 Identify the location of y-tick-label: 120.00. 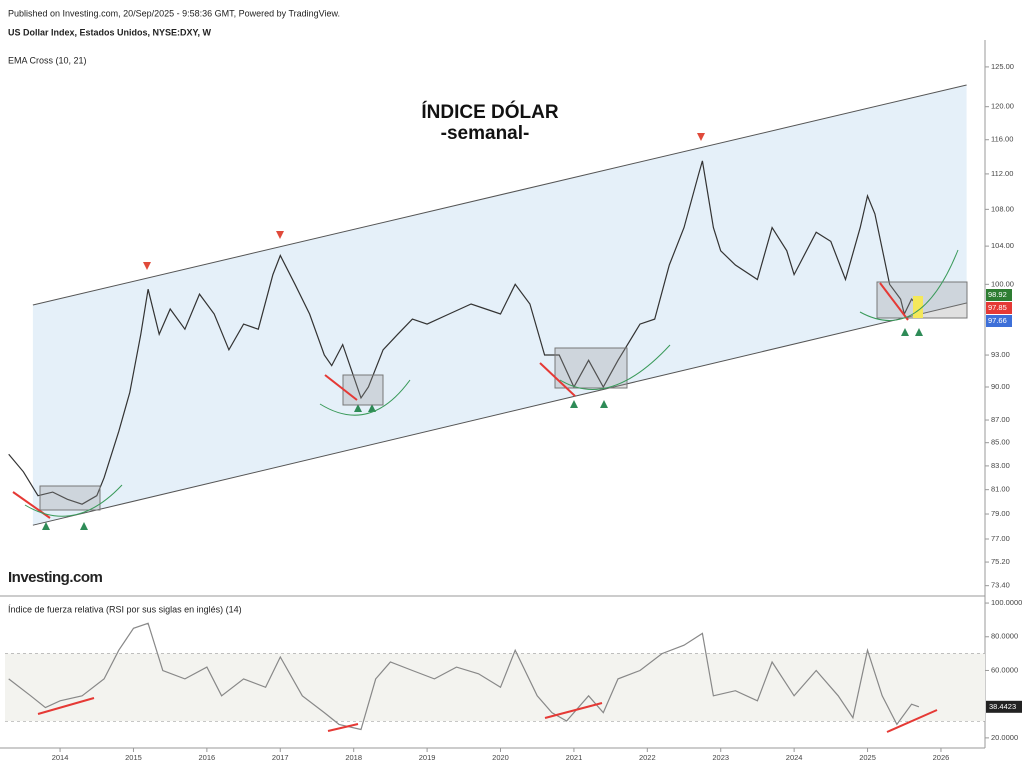
(1002, 106).